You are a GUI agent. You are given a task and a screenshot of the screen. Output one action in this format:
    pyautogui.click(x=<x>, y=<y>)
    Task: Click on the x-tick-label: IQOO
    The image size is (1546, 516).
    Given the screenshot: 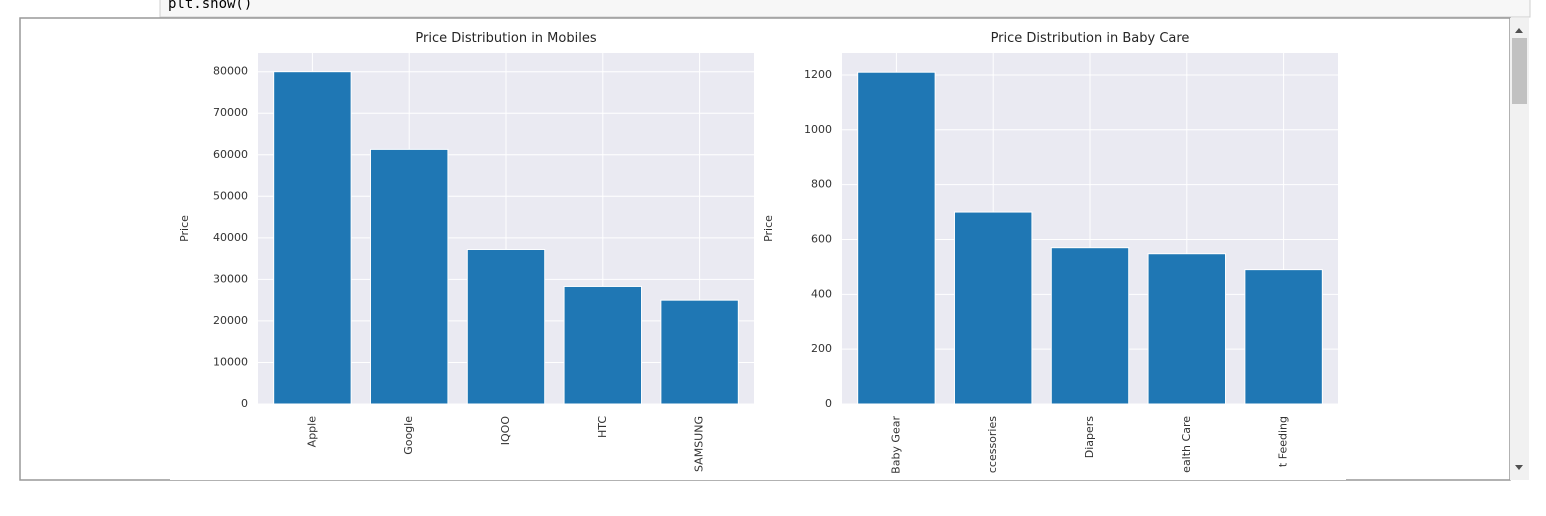 What is the action you would take?
    pyautogui.click(x=505, y=431)
    